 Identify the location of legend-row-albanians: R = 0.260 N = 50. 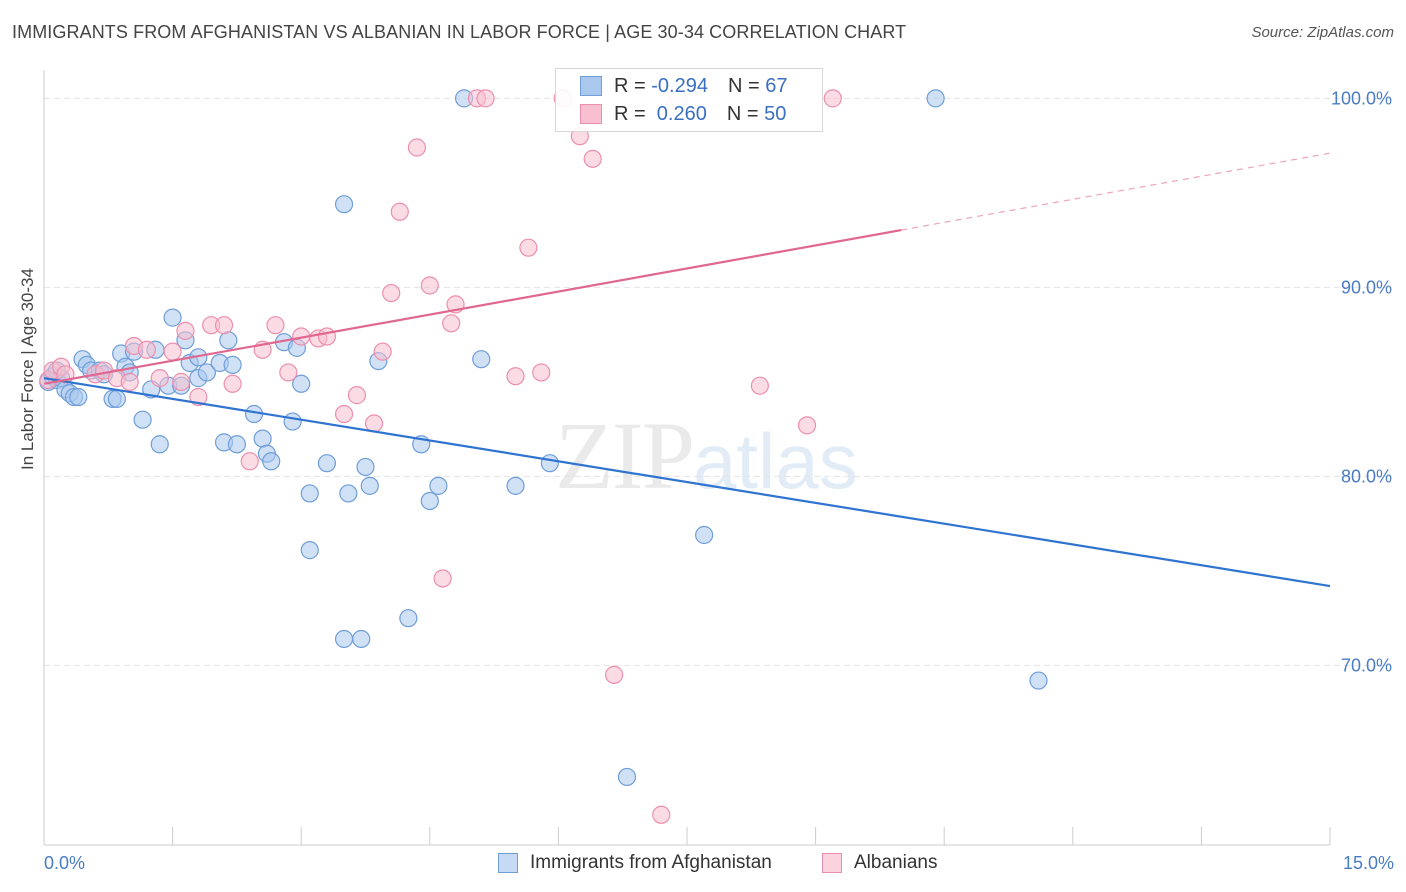
(683, 114).